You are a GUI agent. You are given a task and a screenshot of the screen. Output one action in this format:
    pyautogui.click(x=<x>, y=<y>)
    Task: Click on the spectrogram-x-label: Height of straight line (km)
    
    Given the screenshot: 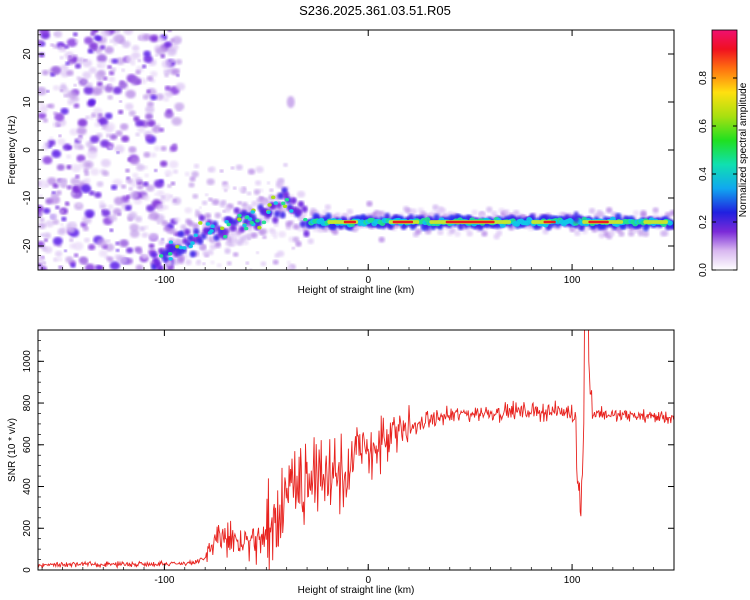 What is the action you would take?
    pyautogui.click(x=356, y=290)
    